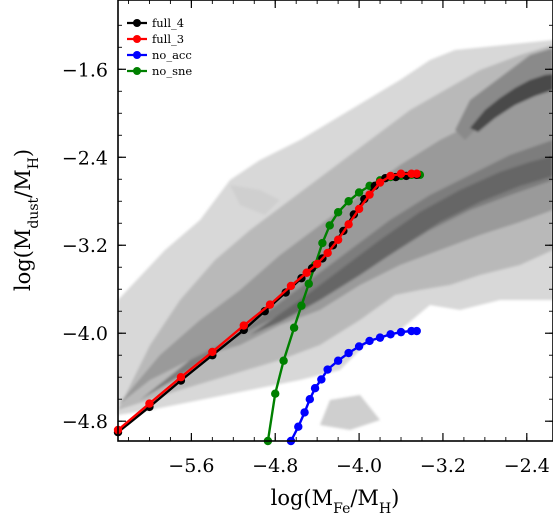 The height and width of the screenshot is (518, 553). I want to click on x-tick-label: −2.4, so click(527, 466).